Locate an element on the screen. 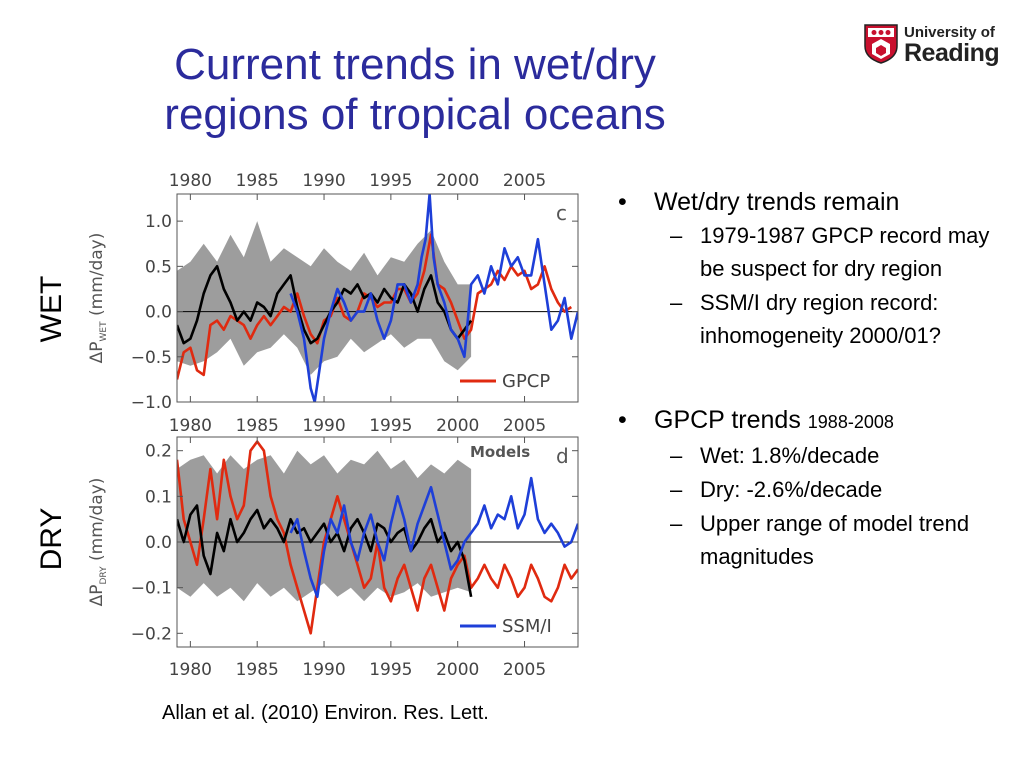 The image size is (1024, 768). y-axis-label-subscript: WET is located at coordinates (104, 331).